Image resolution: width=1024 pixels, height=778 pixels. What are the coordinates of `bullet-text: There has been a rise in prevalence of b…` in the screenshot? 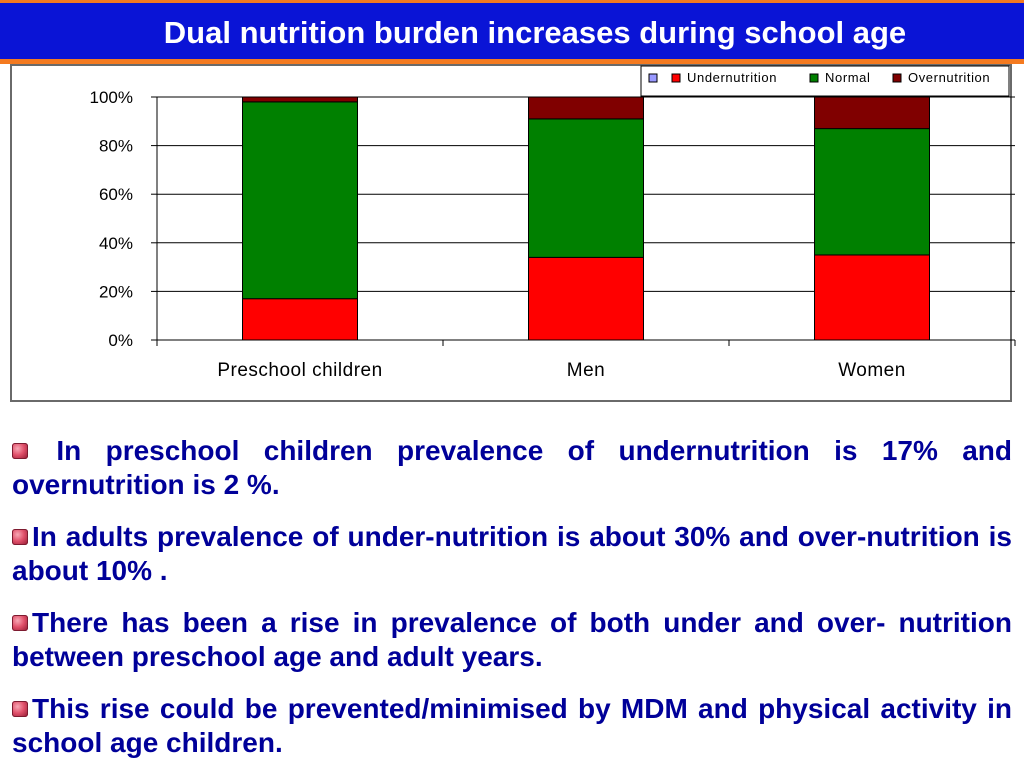 It's located at (512, 639).